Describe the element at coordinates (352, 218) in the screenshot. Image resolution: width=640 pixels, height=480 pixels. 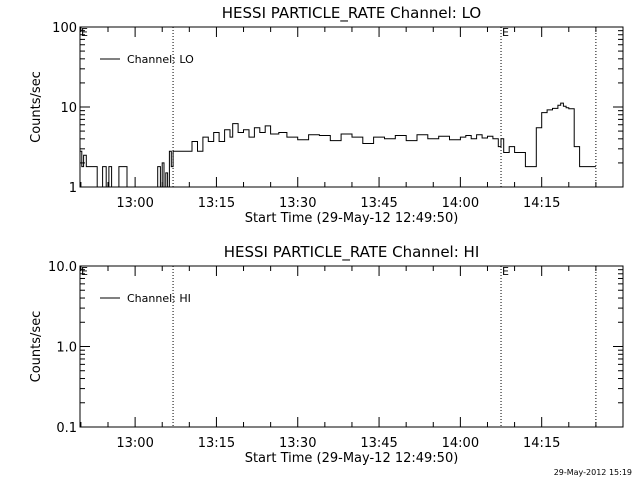
I see `chart-1-xlabel: Start Time (29-May-12 12:49:50)` at that location.